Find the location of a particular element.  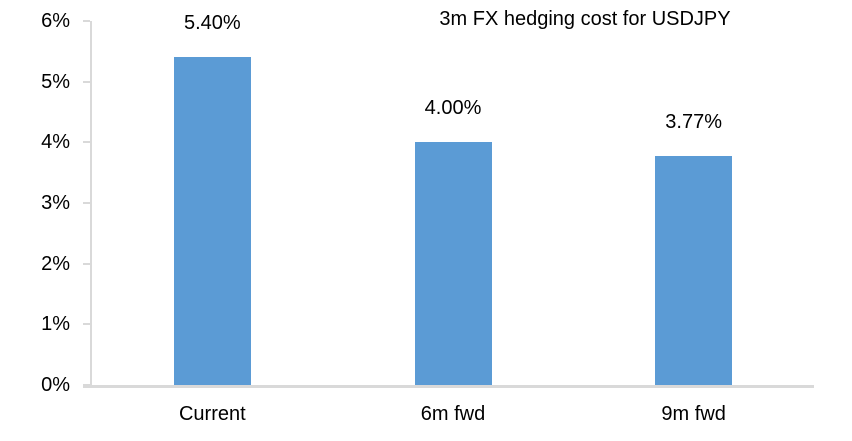

x-axis-line is located at coordinates (448, 386).